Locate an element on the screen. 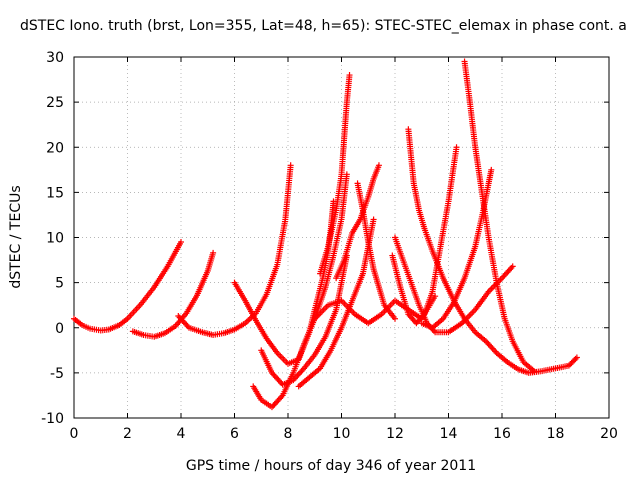  x-tick-label: 10 is located at coordinates (342, 434).